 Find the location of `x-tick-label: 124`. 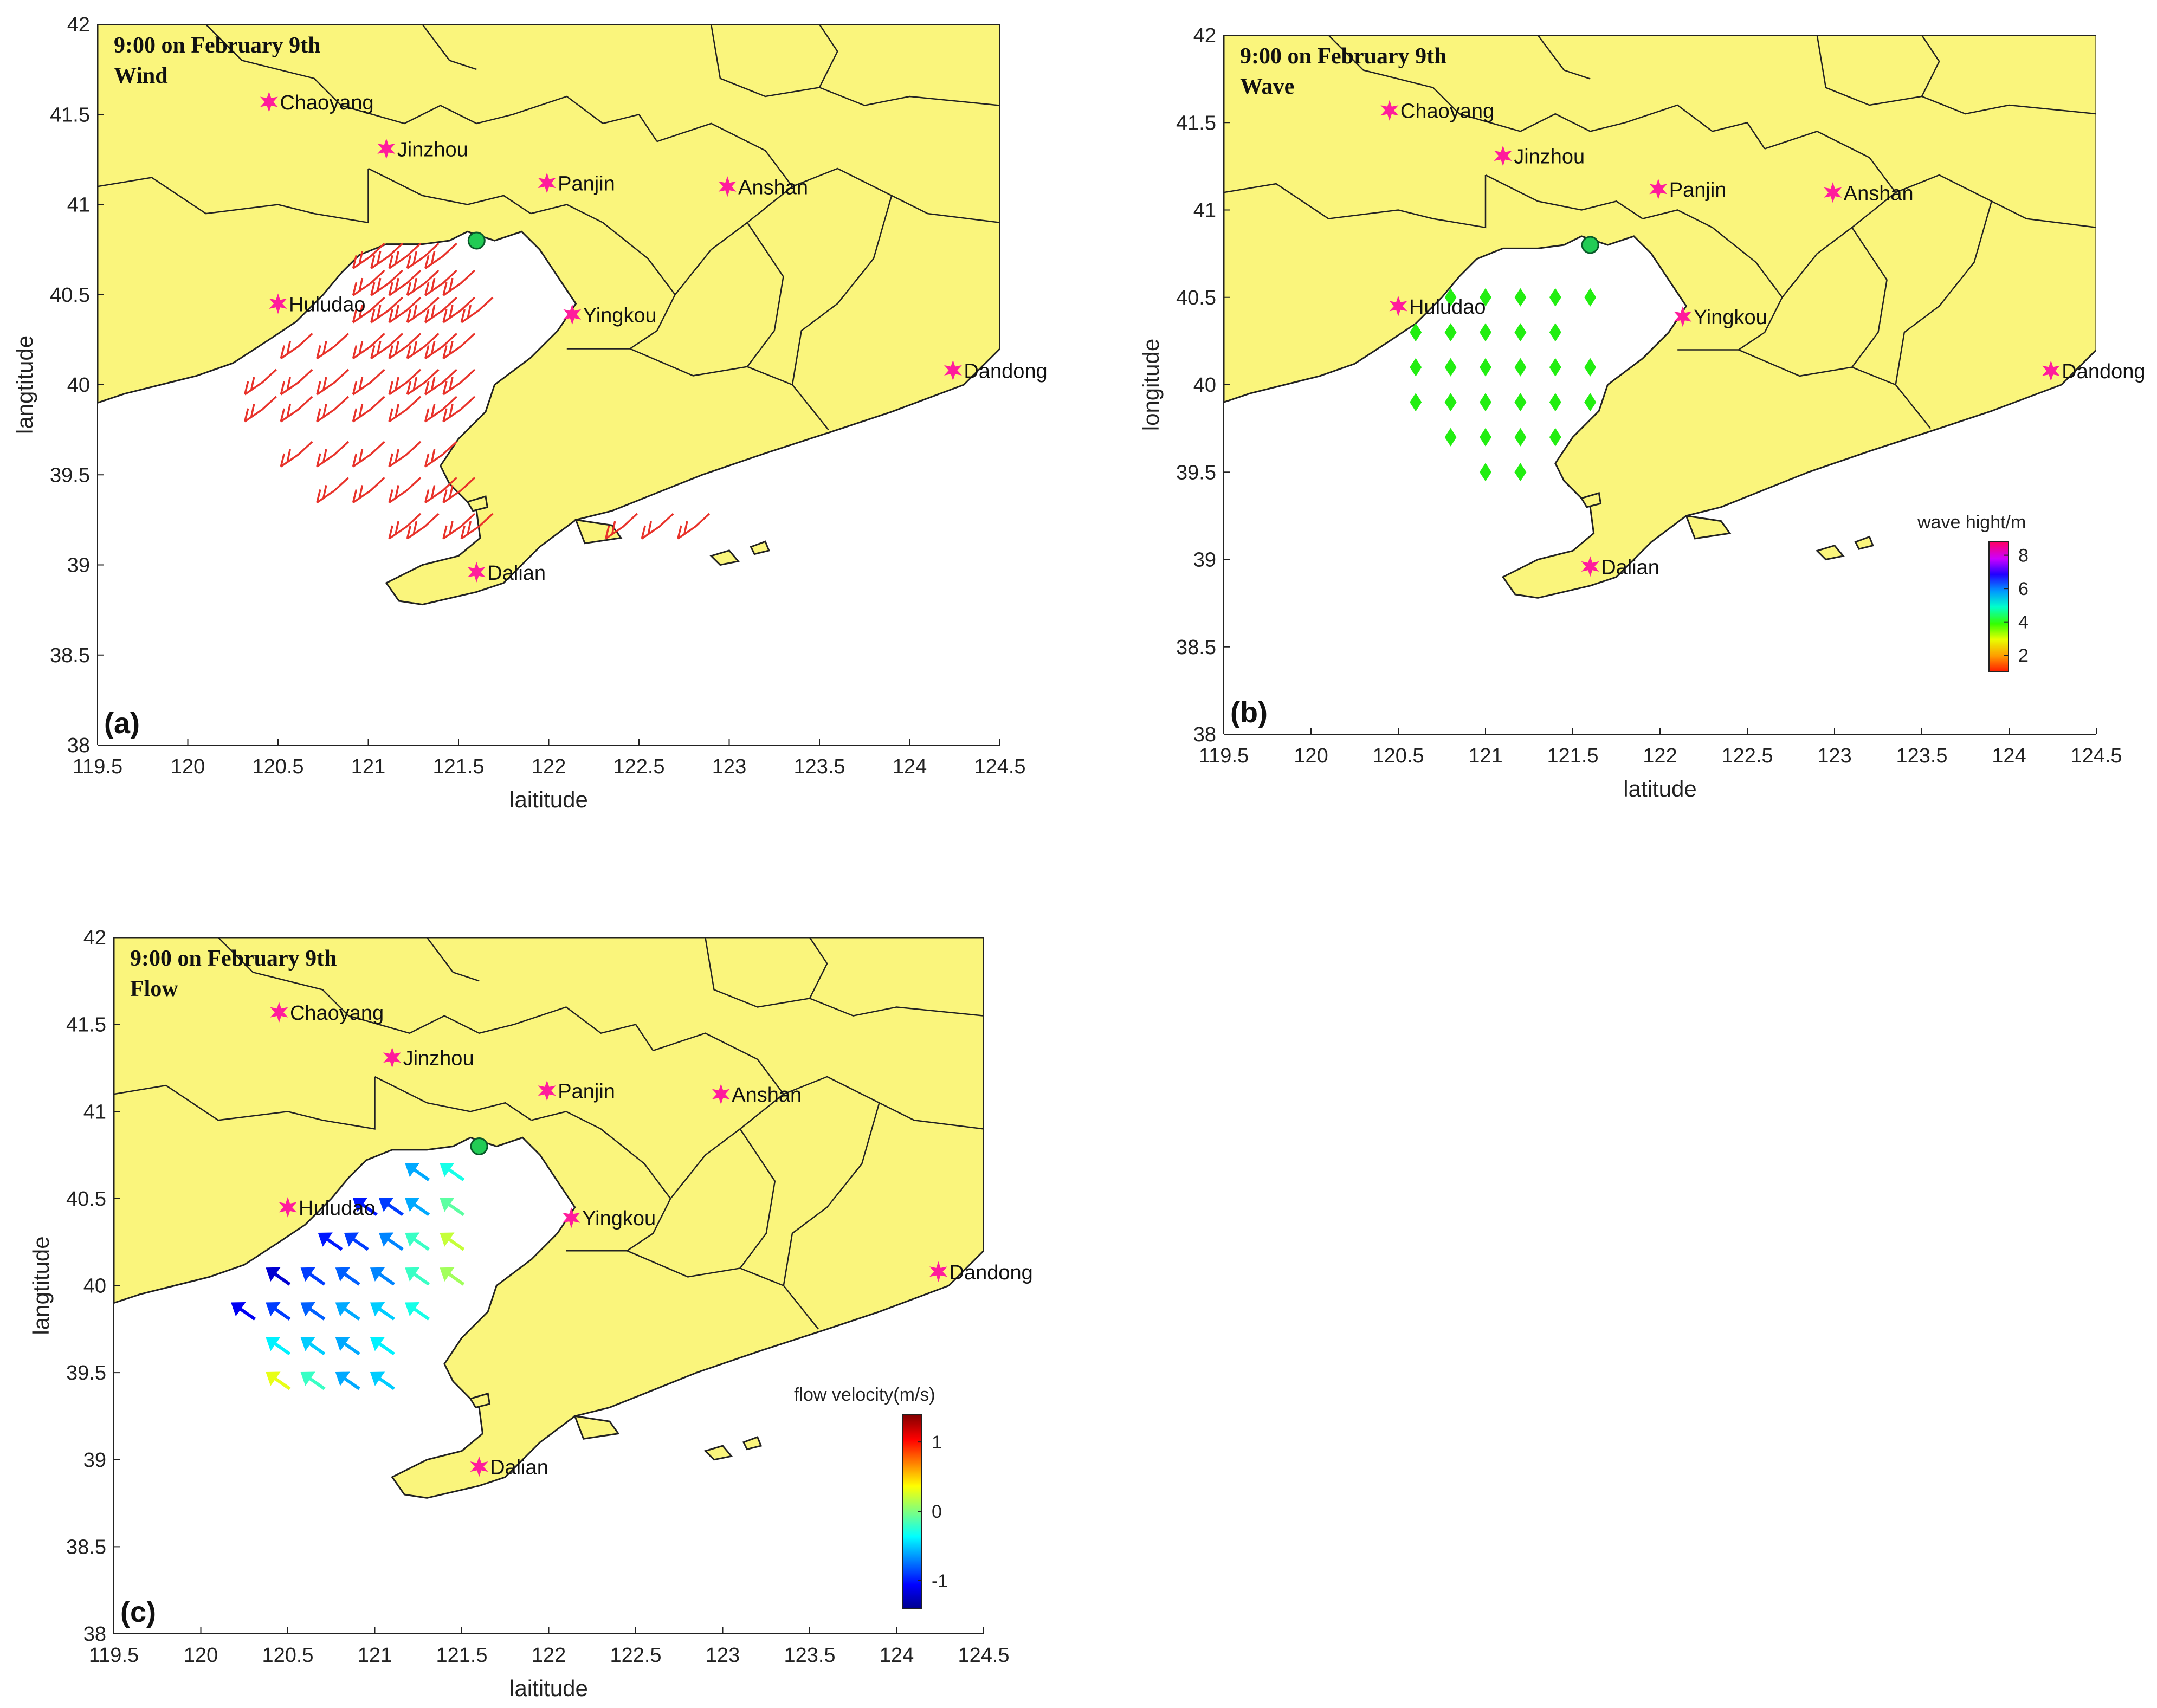

x-tick-label: 124 is located at coordinates (910, 766).